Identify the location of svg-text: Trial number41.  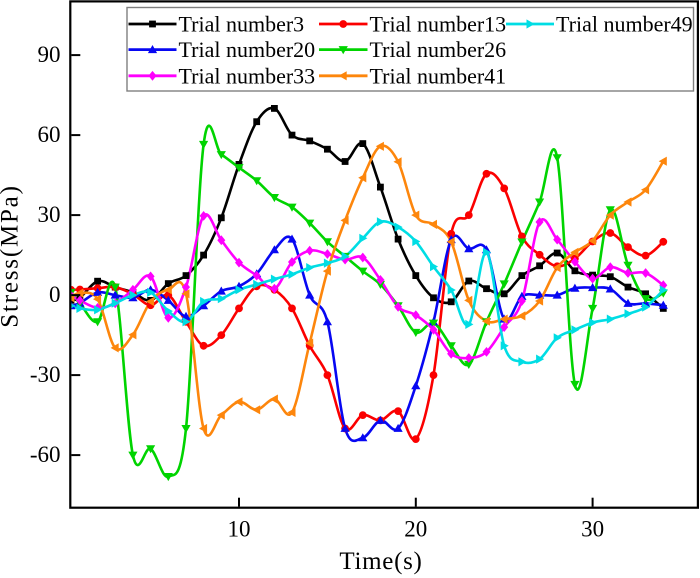
(438, 75).